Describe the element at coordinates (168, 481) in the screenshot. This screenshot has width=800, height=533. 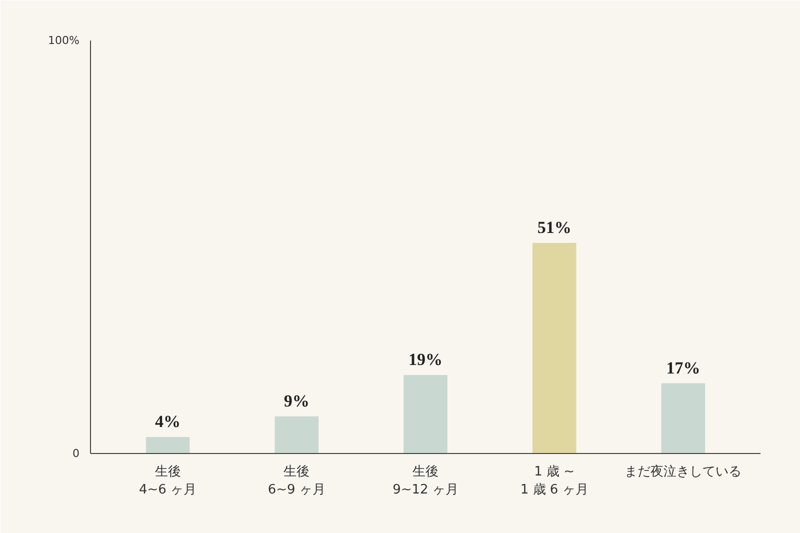
I see `x-tick-label: 生後 4~6 ヶ月` at that location.